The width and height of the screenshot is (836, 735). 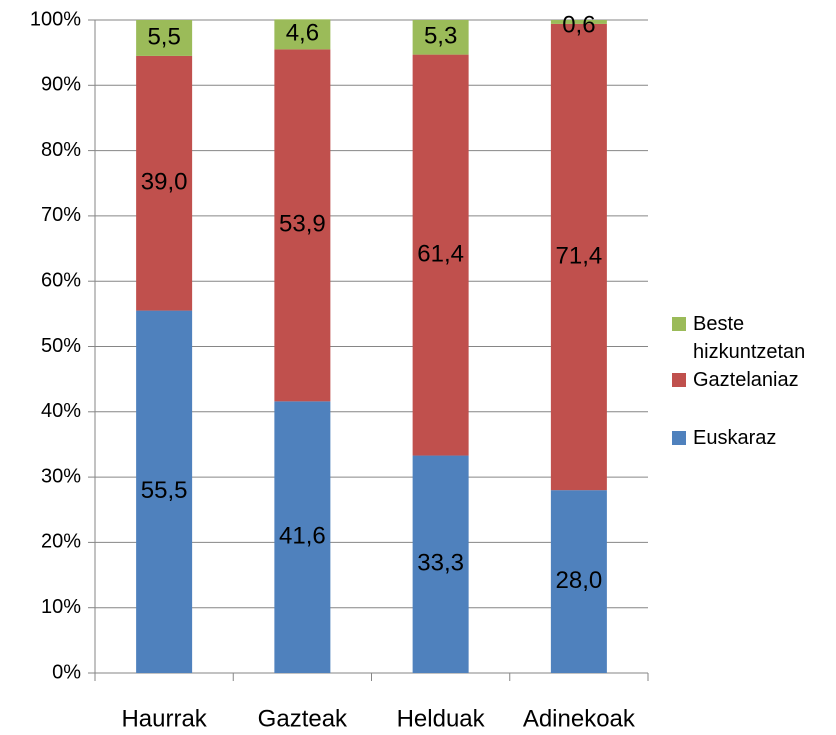 I want to click on x-tick-label: Gazteak, so click(x=303, y=718).